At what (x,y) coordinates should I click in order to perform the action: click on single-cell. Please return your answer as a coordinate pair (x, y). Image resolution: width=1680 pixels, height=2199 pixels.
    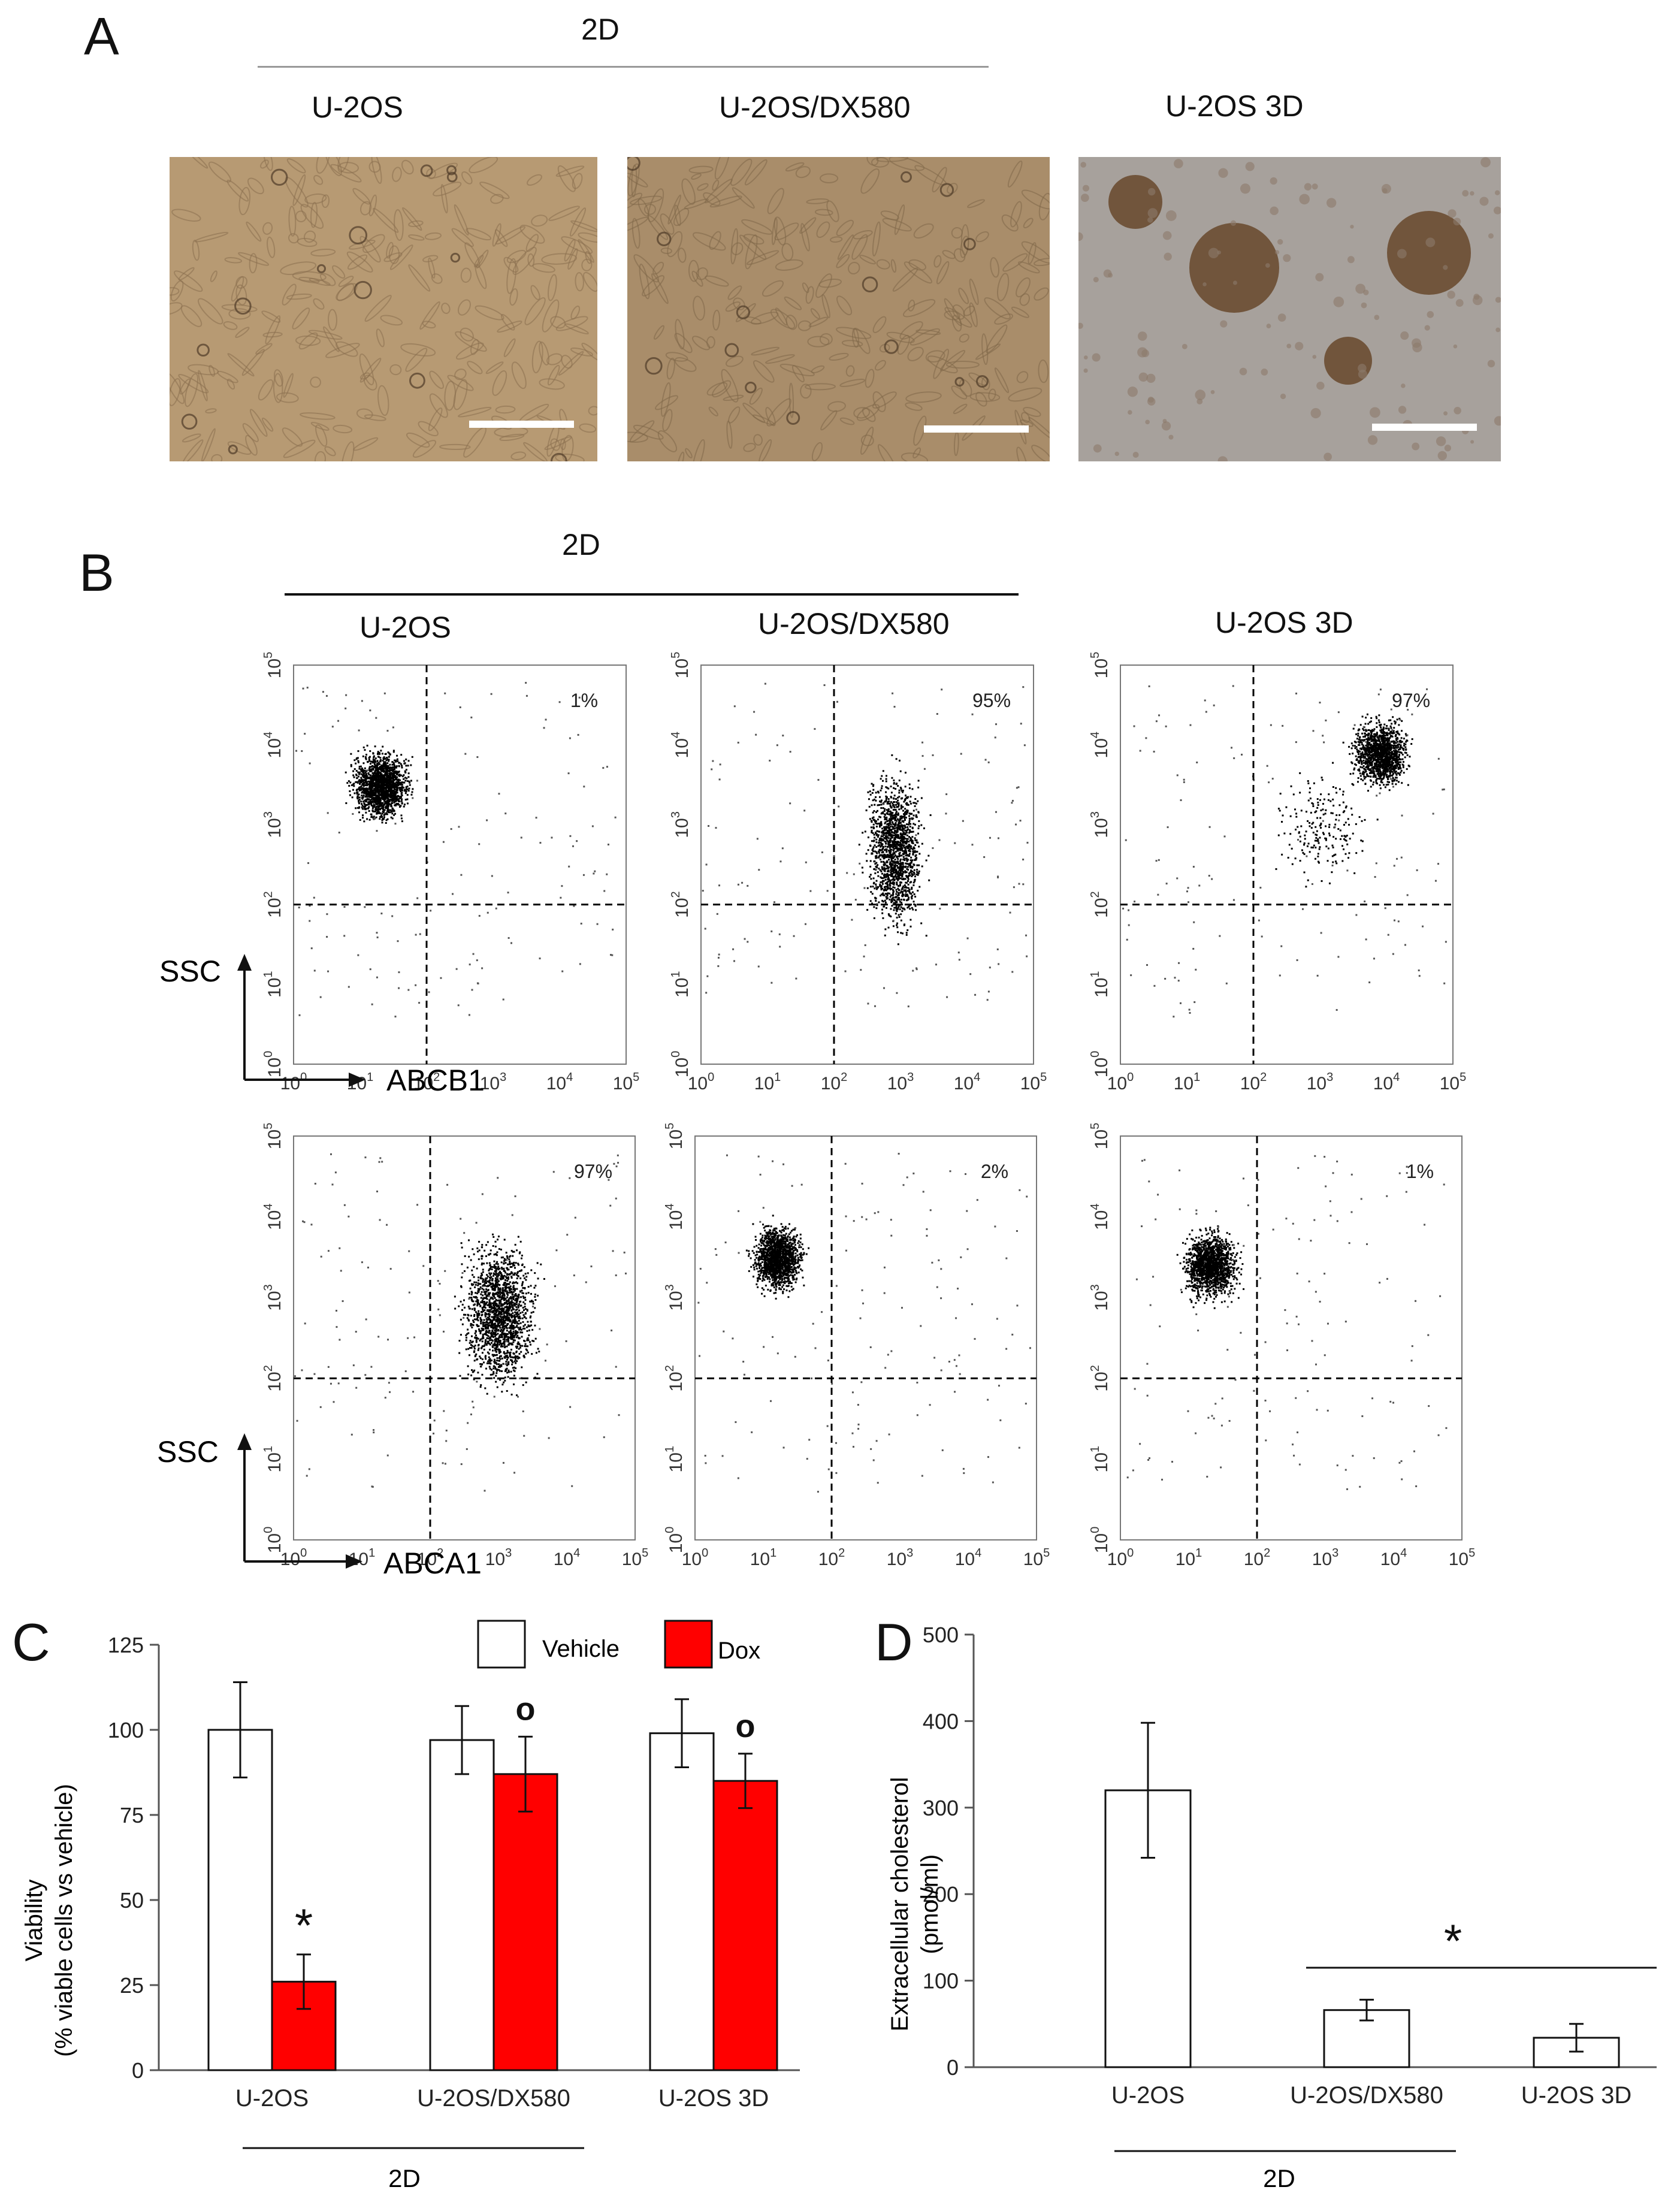
    Looking at the image, I should click on (1171, 437).